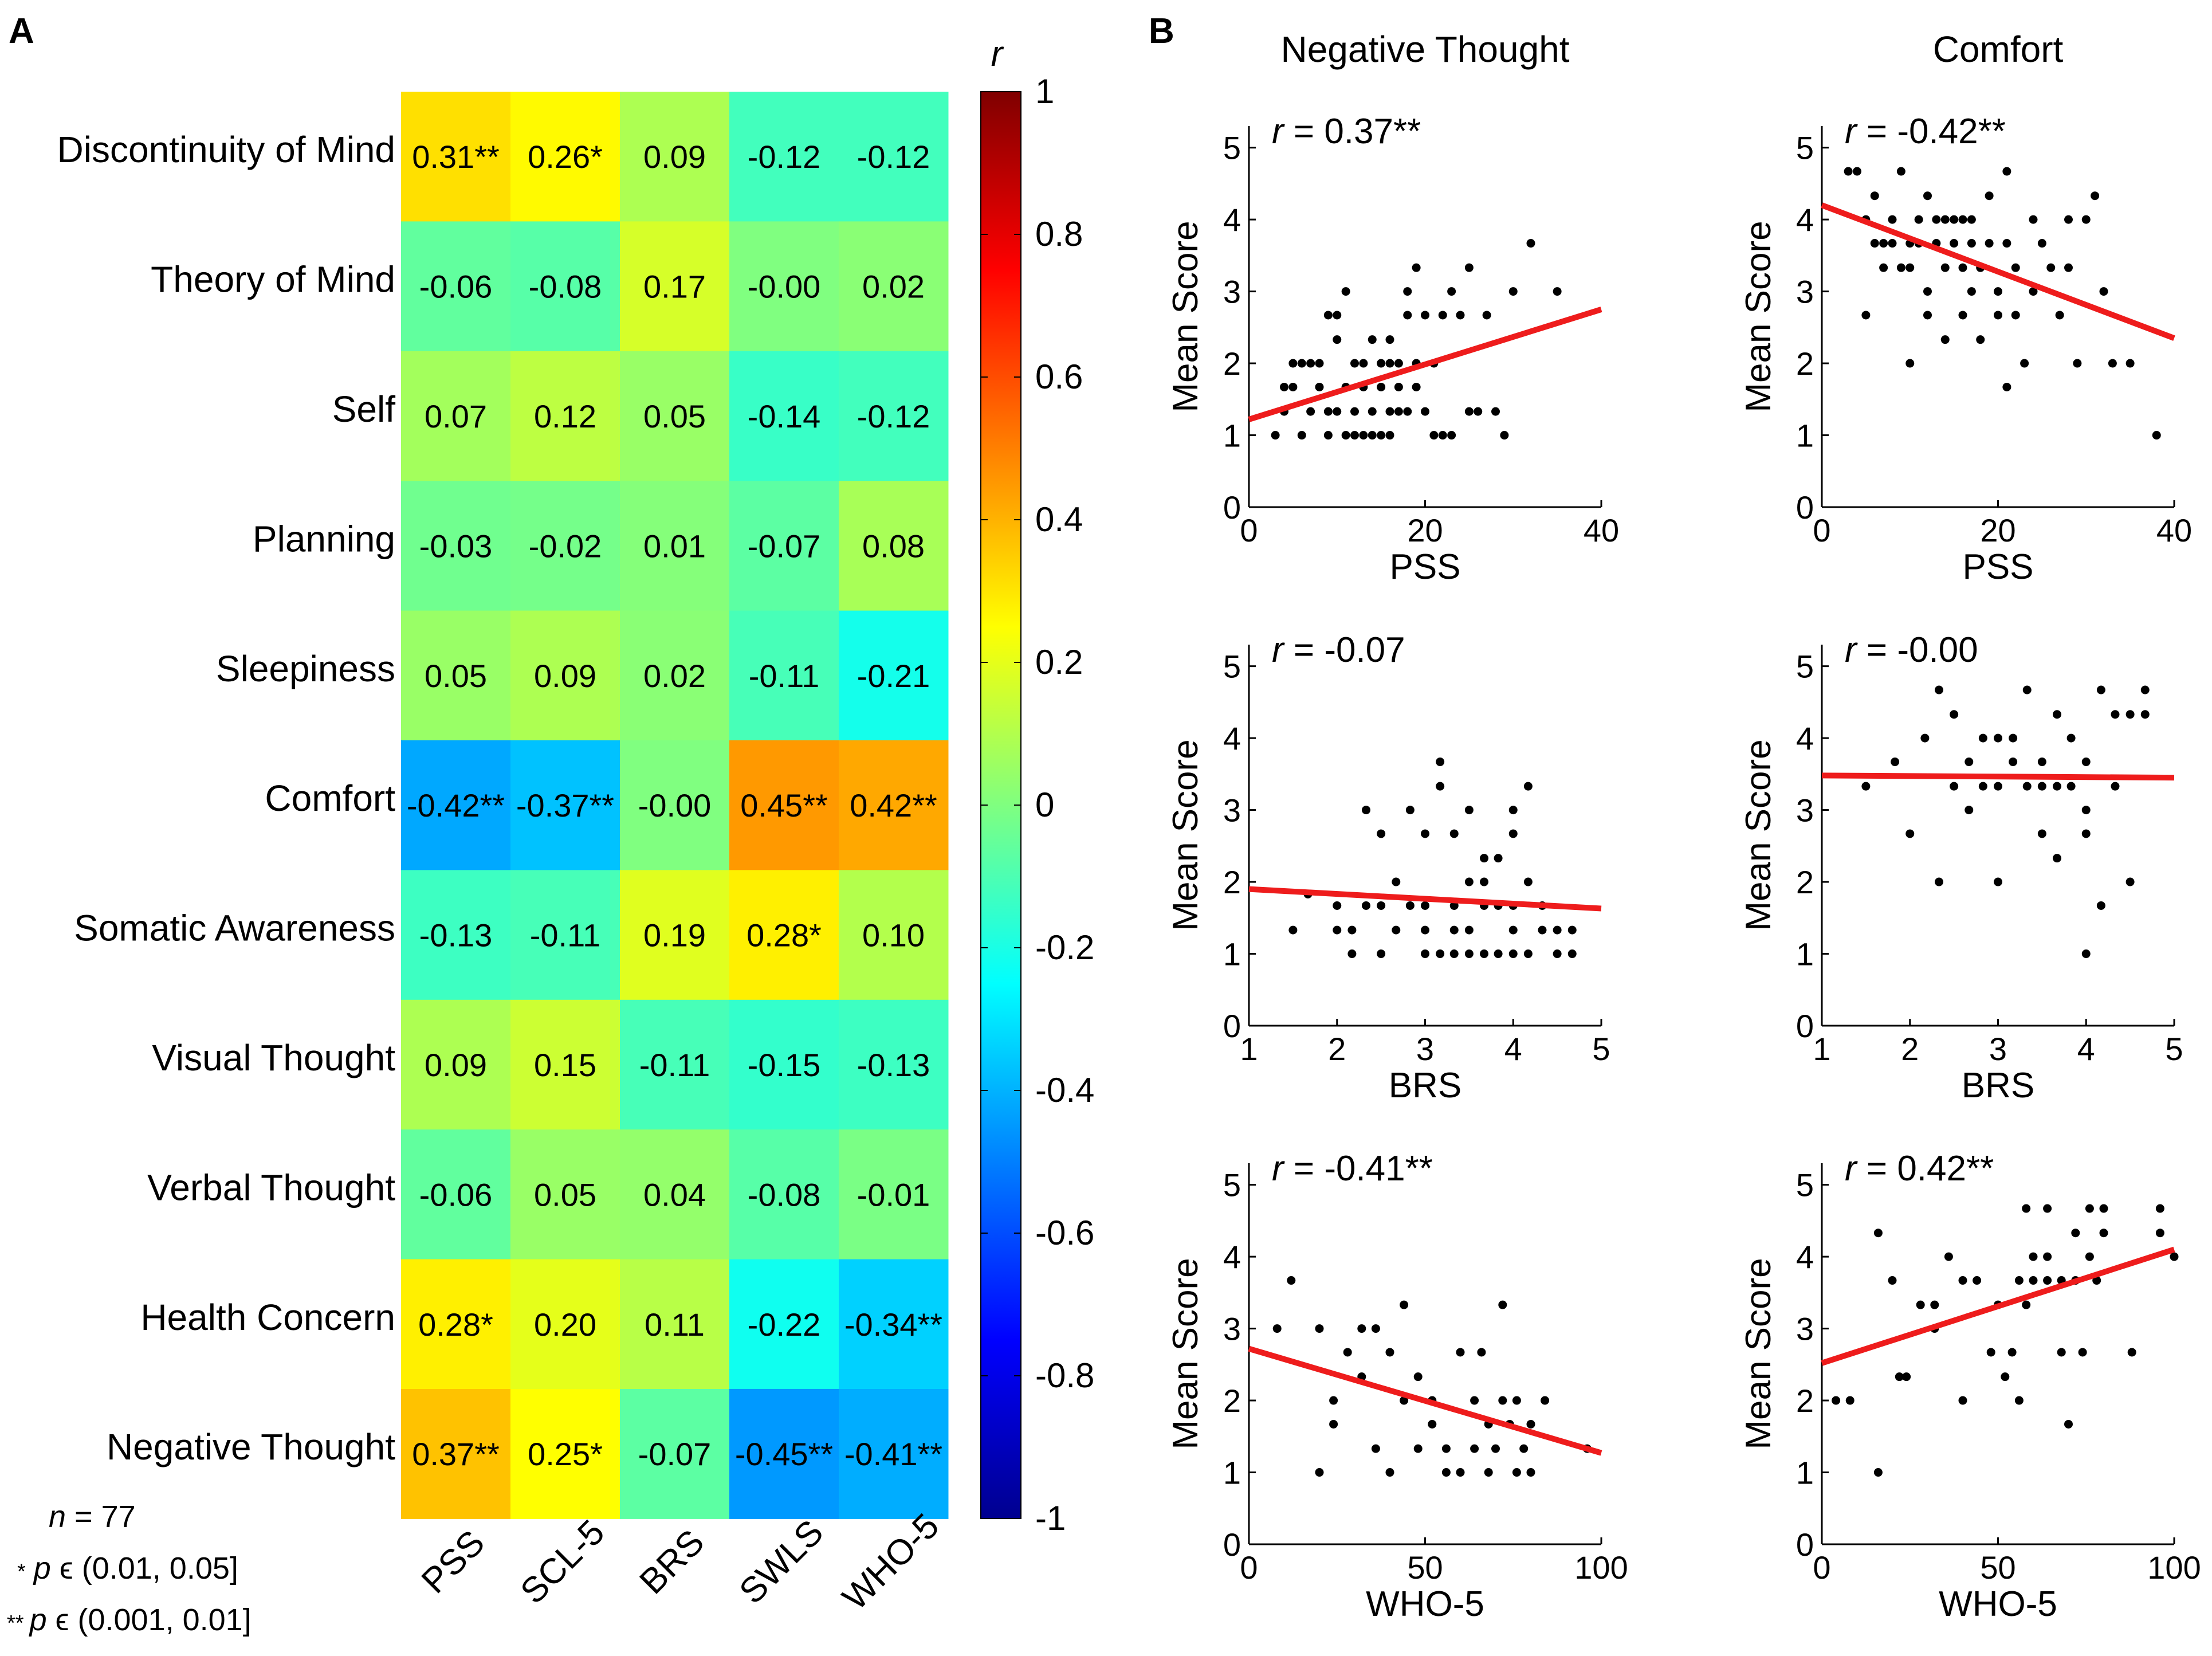  Describe the element at coordinates (1851, 650) in the screenshot. I see `r-symbol: r` at that location.